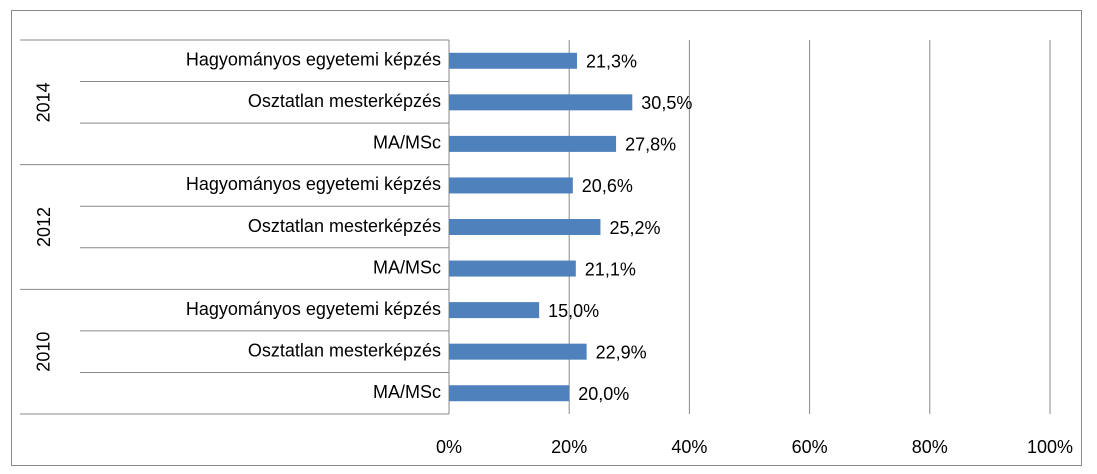  I want to click on x-tick-label: 80%, so click(930, 447).